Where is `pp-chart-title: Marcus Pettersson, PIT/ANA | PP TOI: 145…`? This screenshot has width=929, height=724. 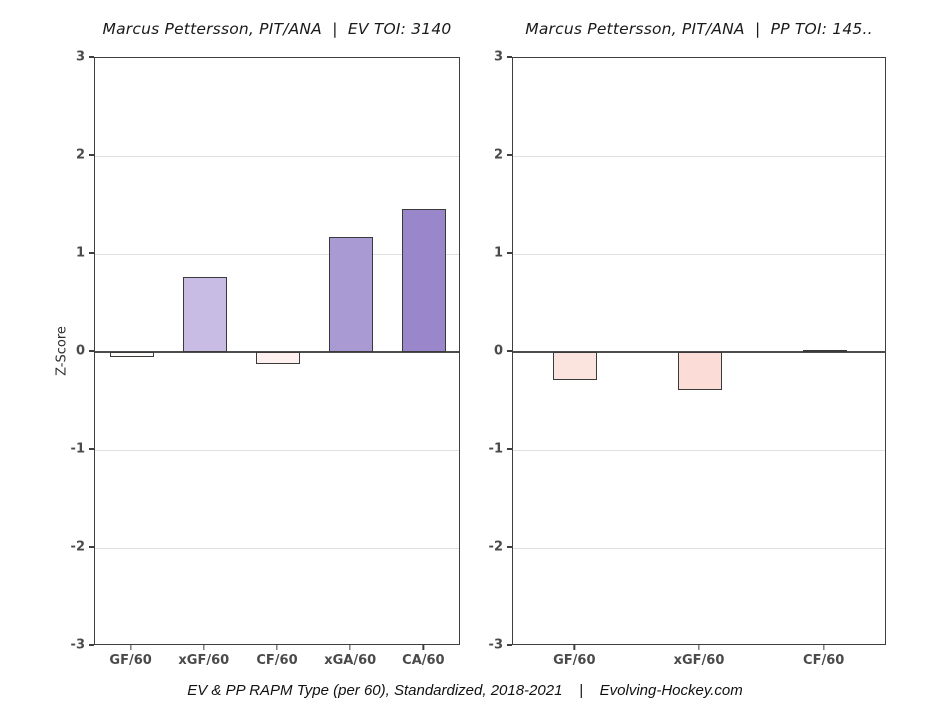 pp-chart-title: Marcus Pettersson, PIT/ANA | PP TOI: 145… is located at coordinates (699, 29).